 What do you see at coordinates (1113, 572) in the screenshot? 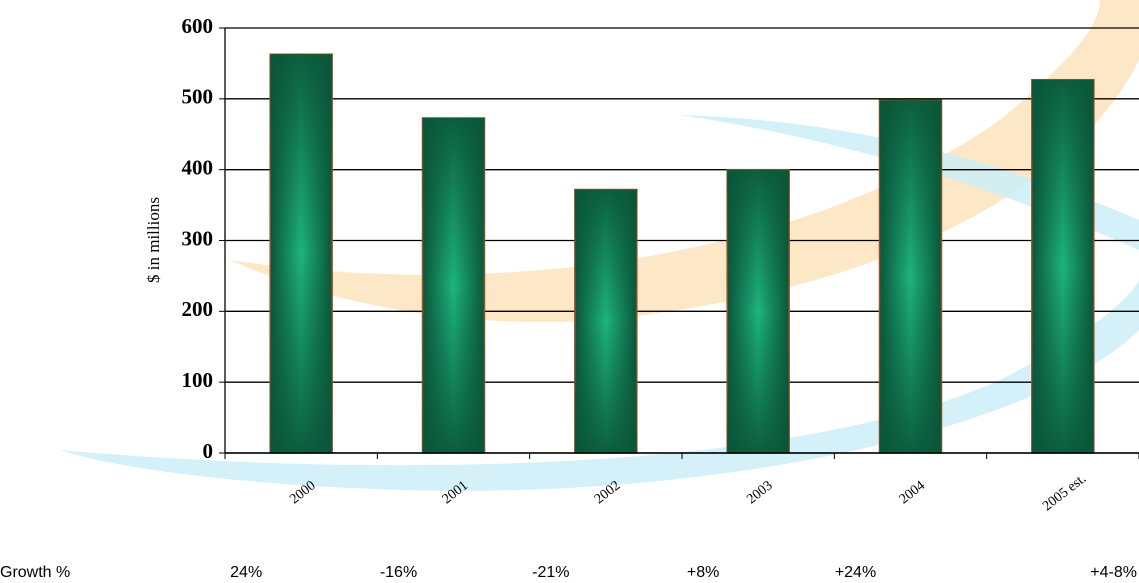
I see `growth-value: +4-8%` at bounding box center [1113, 572].